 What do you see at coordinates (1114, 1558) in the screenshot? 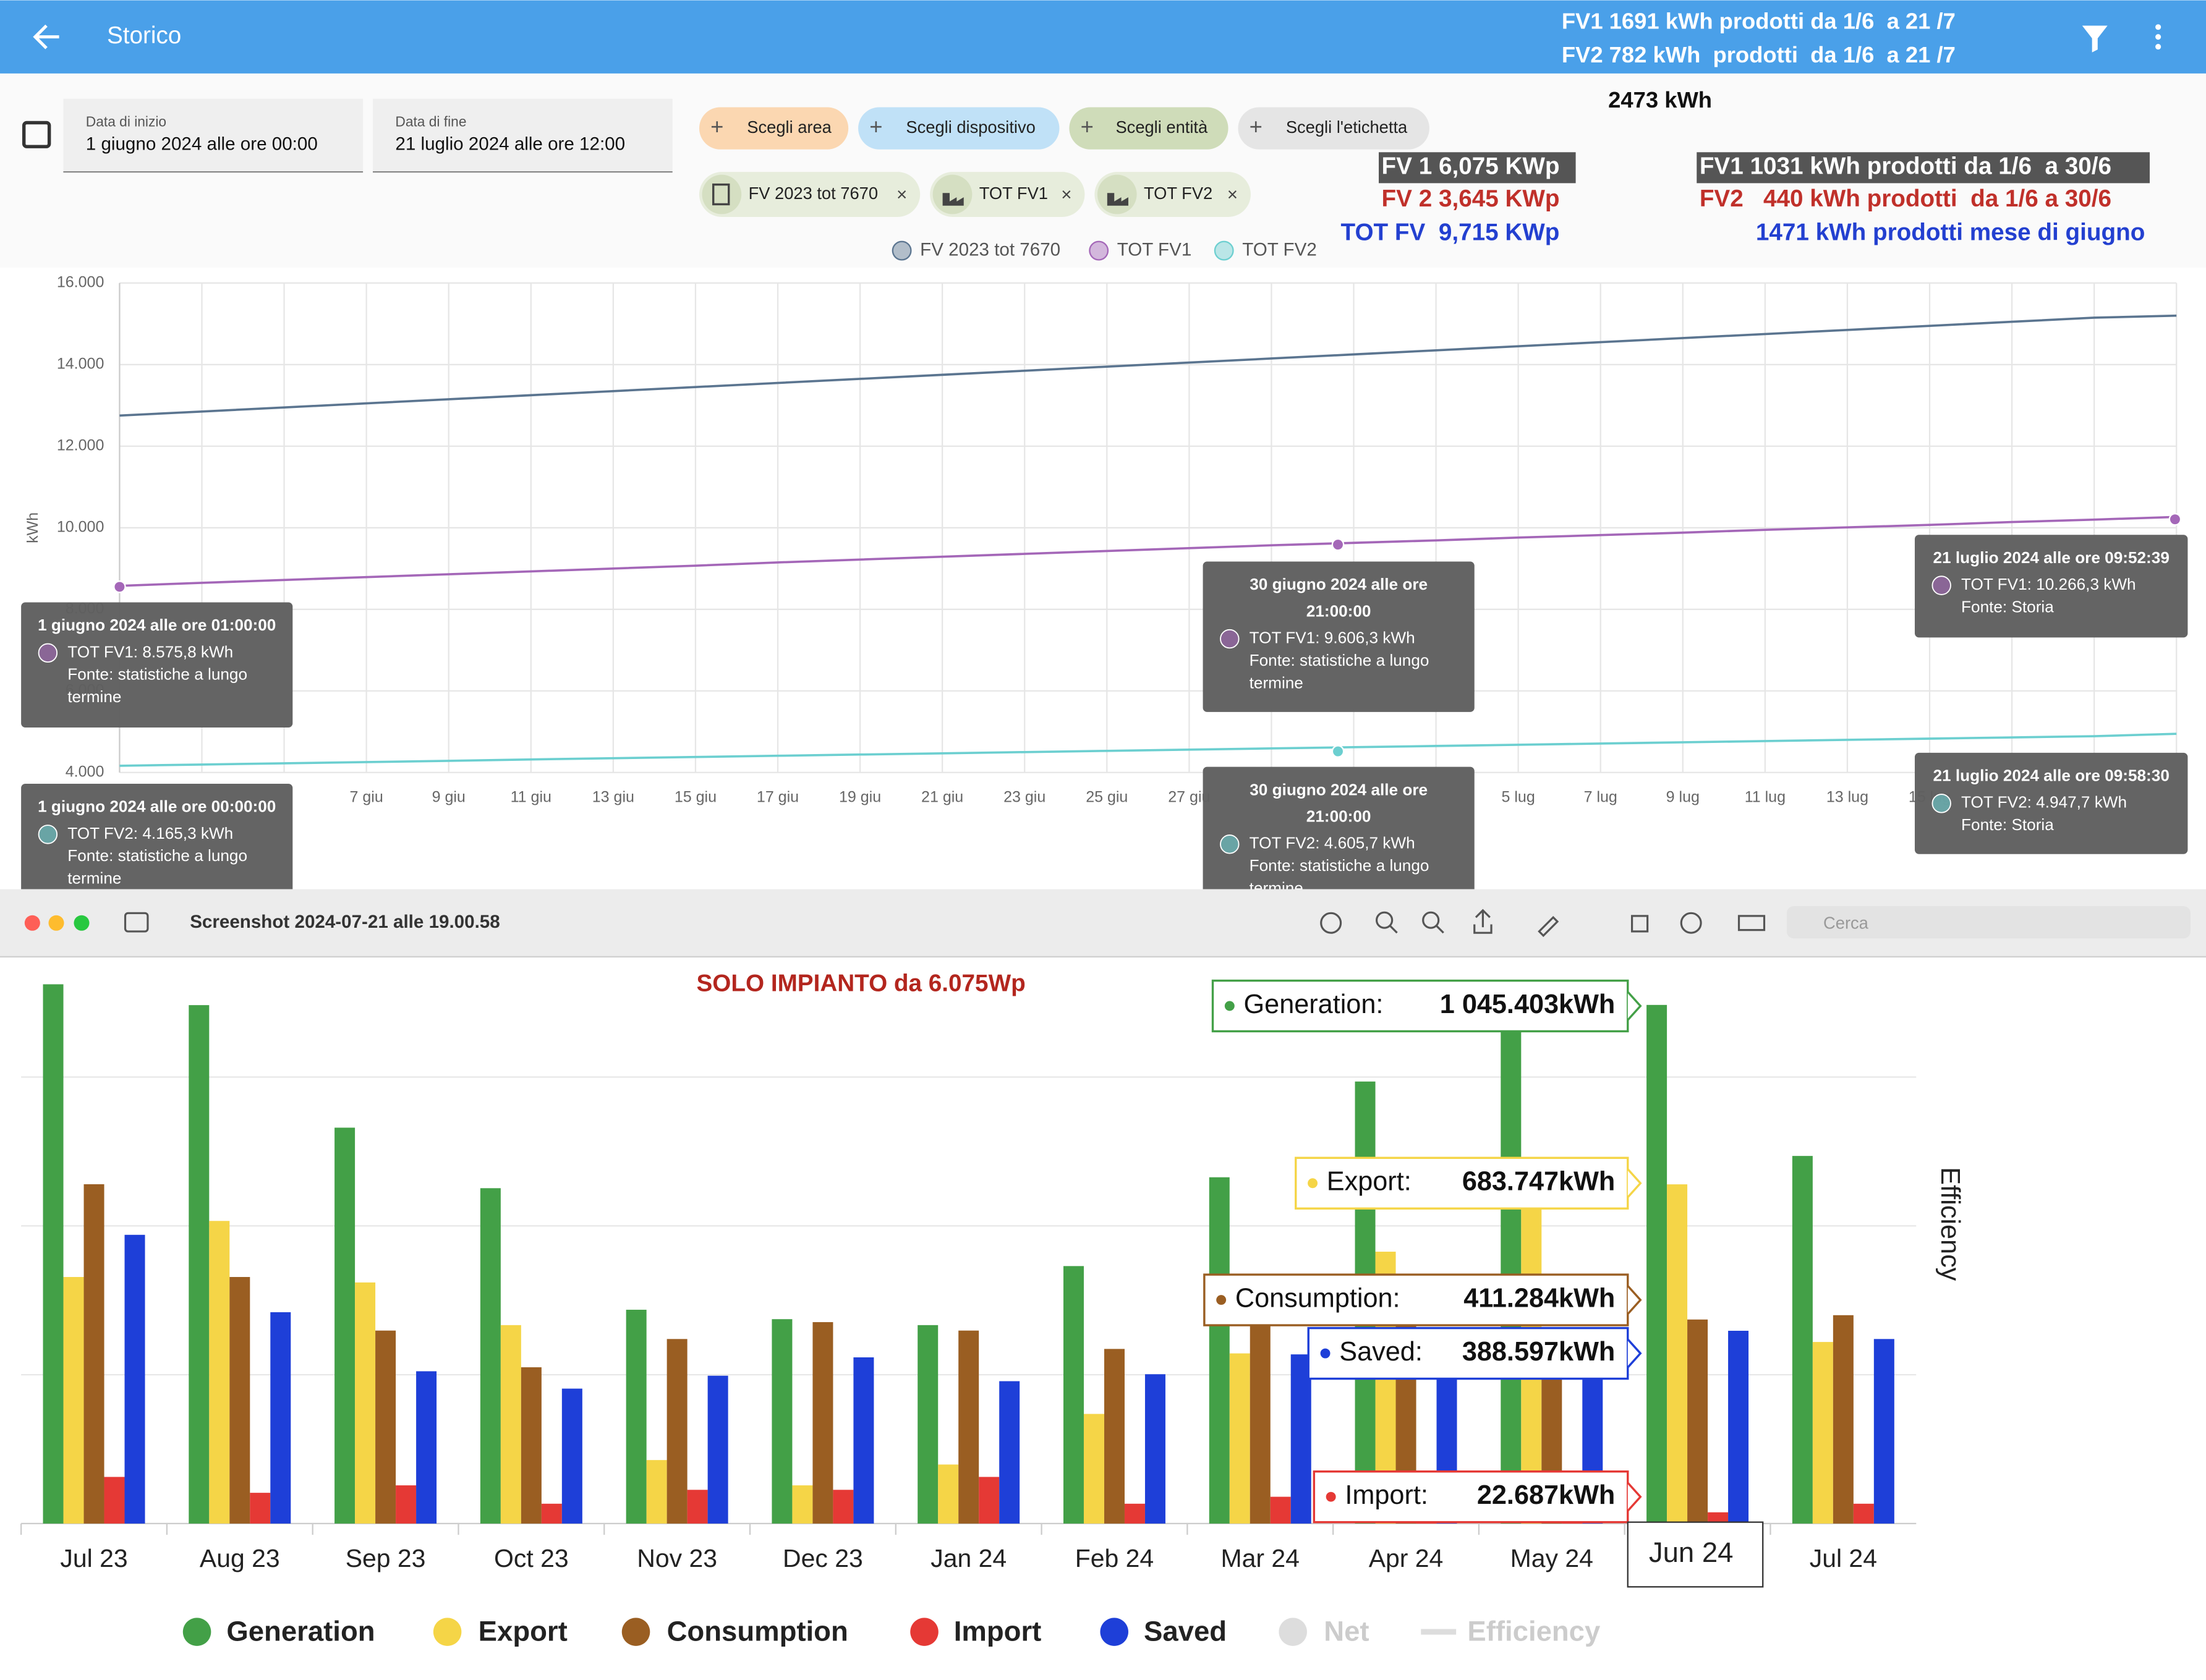
I see `x-tick-label: Feb 24` at bounding box center [1114, 1558].